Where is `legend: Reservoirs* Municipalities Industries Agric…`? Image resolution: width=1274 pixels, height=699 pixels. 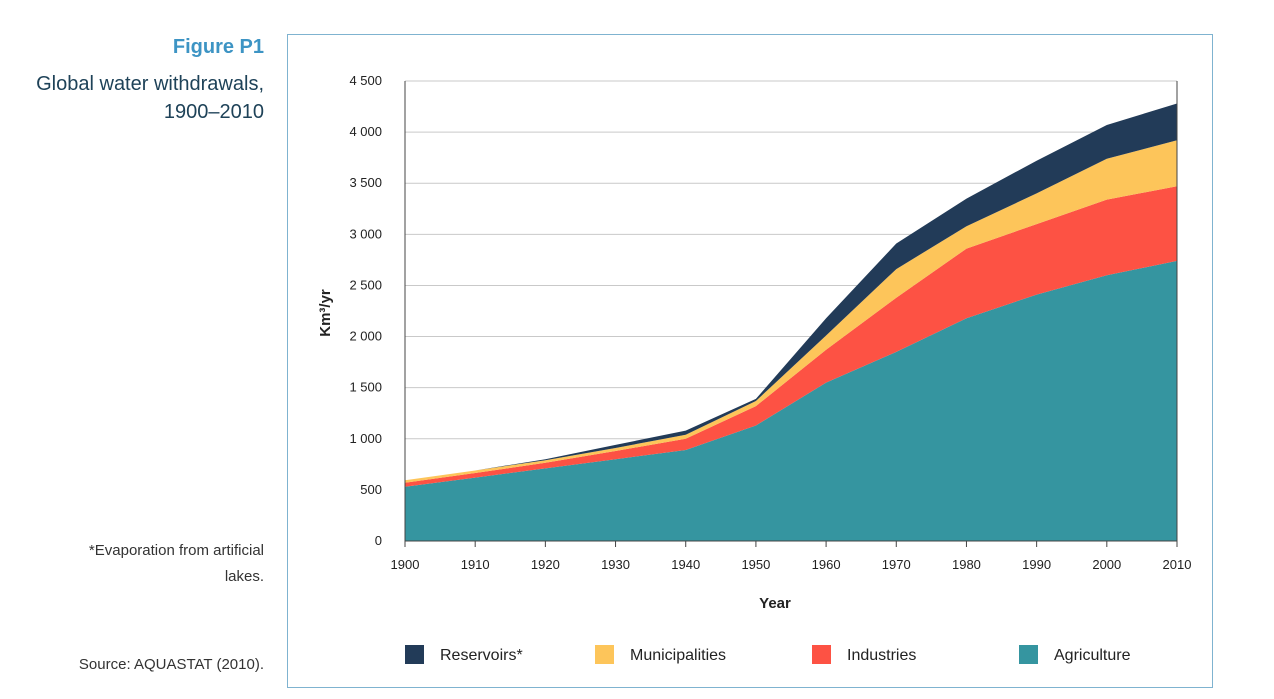 legend: Reservoirs* Municipalities Industries Agric… is located at coordinates (768, 654).